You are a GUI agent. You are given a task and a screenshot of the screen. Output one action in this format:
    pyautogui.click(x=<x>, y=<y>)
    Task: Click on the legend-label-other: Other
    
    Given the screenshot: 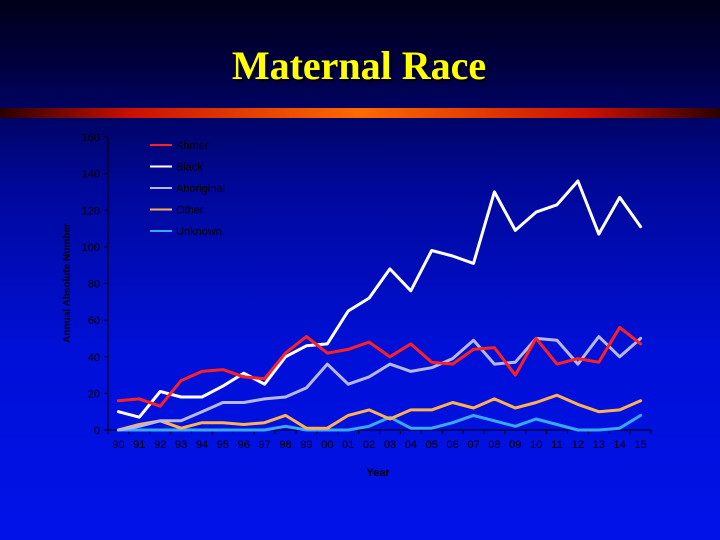 What is the action you would take?
    pyautogui.click(x=190, y=211)
    